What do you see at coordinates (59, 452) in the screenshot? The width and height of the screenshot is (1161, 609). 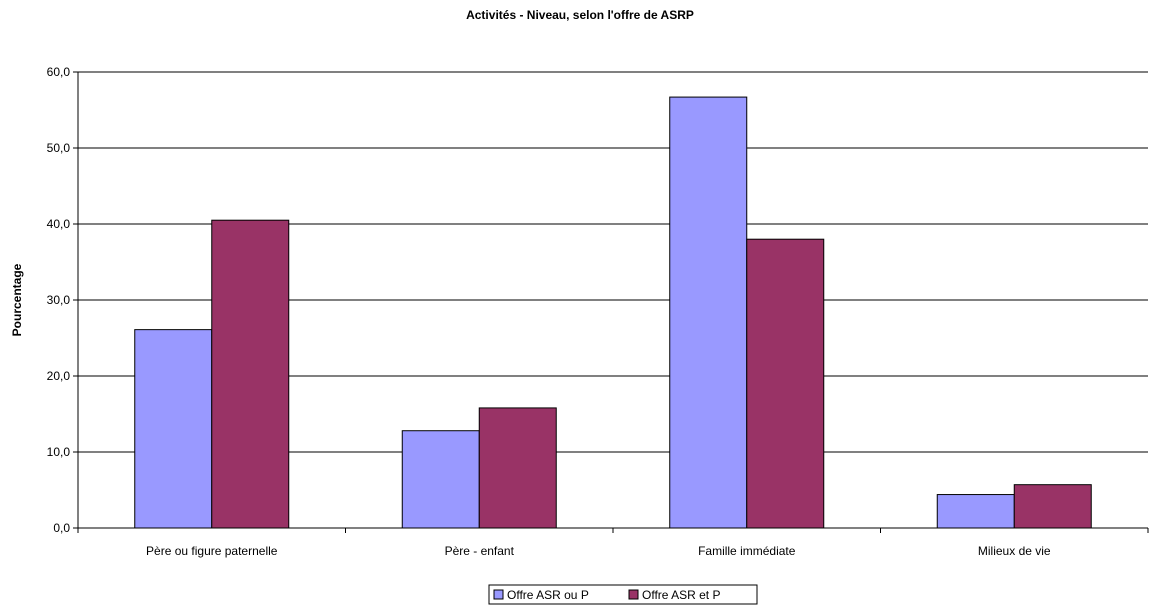 I see `y-tick-label: 10,0` at bounding box center [59, 452].